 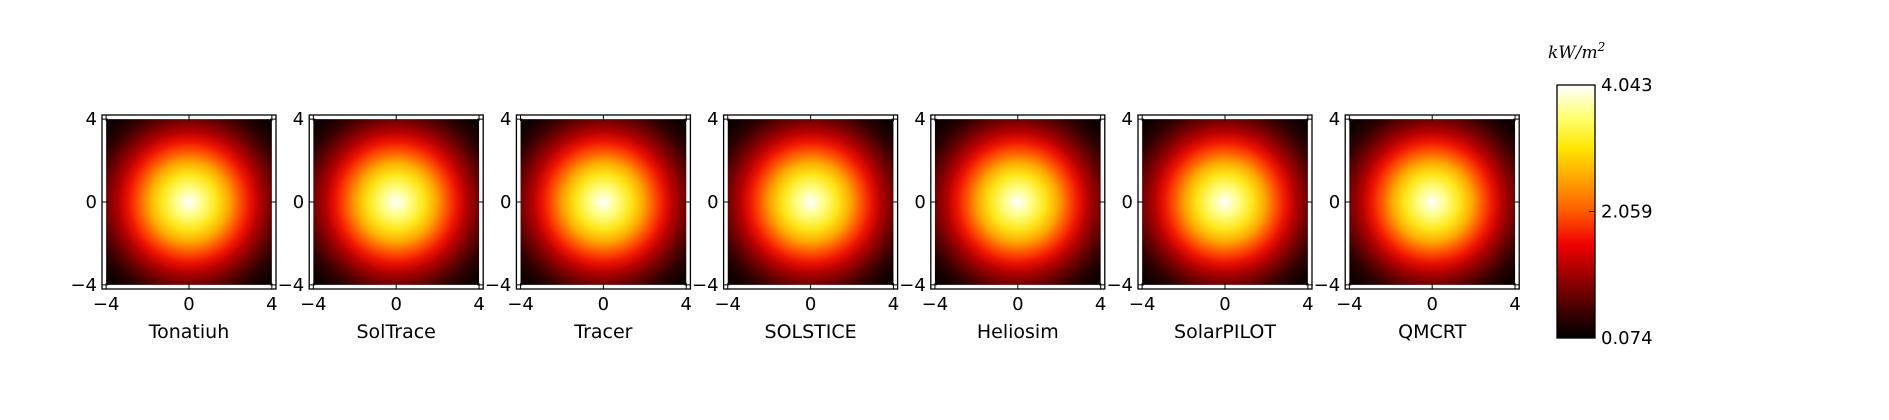 What do you see at coordinates (189, 332) in the screenshot?
I see `panel-title: Tonatiuh` at bounding box center [189, 332].